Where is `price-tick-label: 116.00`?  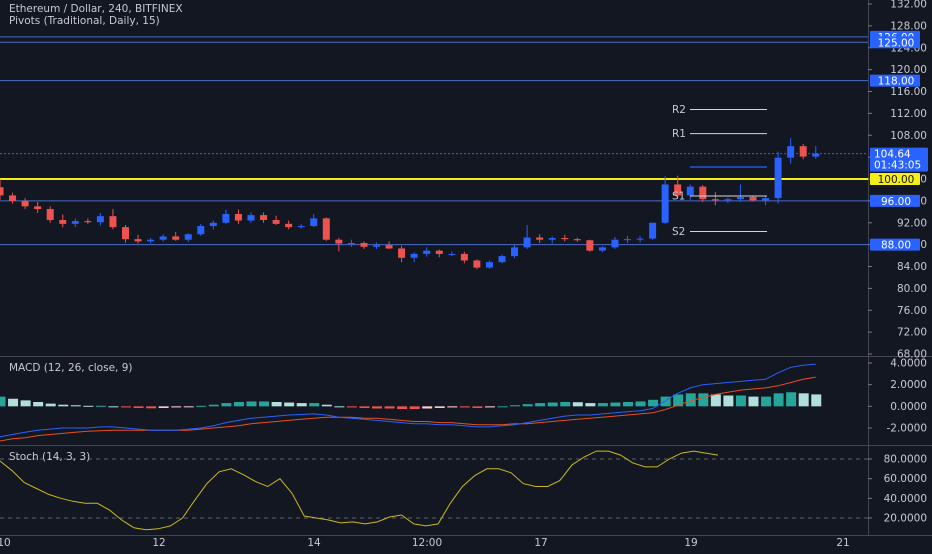
price-tick-label: 116.00 is located at coordinates (908, 92).